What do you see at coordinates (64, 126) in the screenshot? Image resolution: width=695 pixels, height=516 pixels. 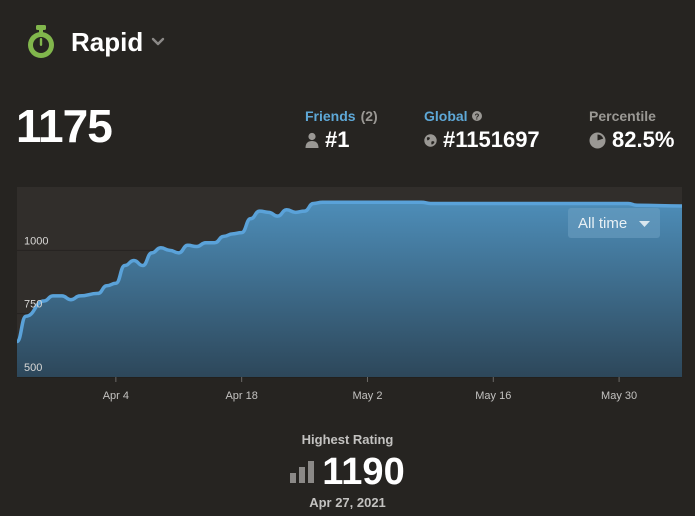 I see `current-rating: 1175` at bounding box center [64, 126].